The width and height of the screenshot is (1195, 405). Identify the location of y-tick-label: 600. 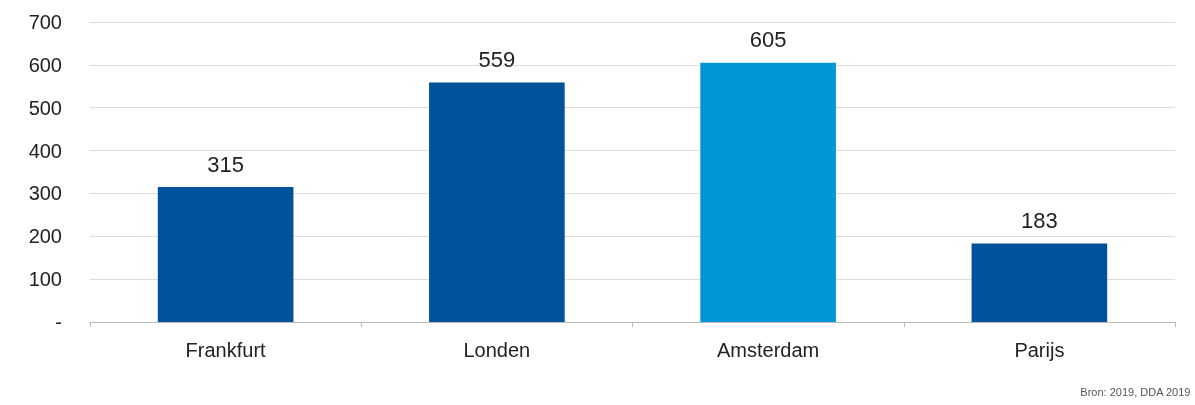
(45, 64).